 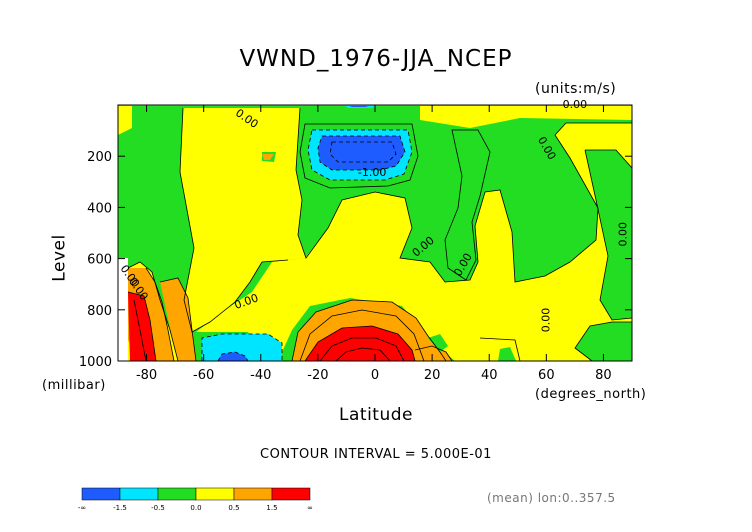 I want to click on x-tick-label: -40, so click(x=260, y=375).